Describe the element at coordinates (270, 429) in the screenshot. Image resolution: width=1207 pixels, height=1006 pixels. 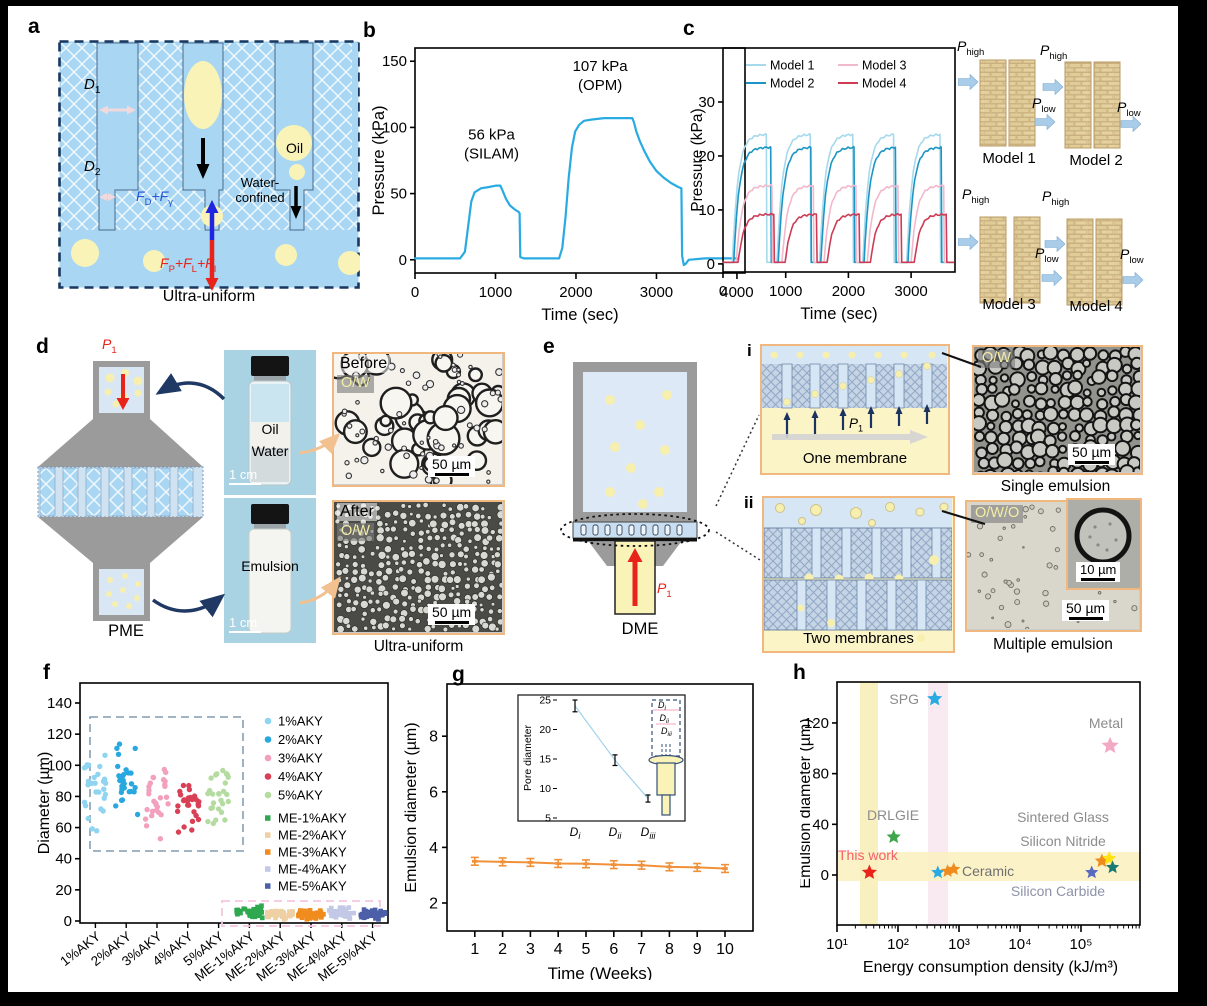
I see `oil-layer-label: Oil` at that location.